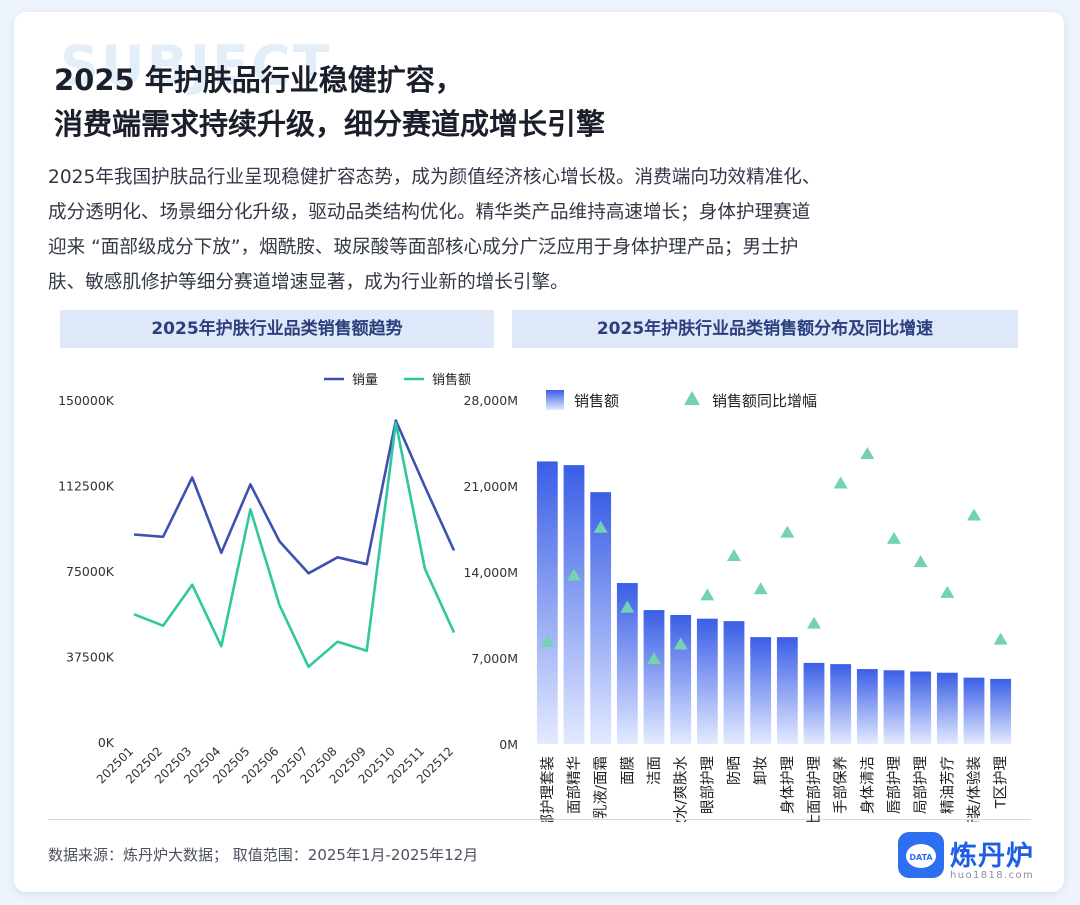  I want to click on left-chart-title: 2025年护肤行业品类销售额趋势, so click(277, 329).